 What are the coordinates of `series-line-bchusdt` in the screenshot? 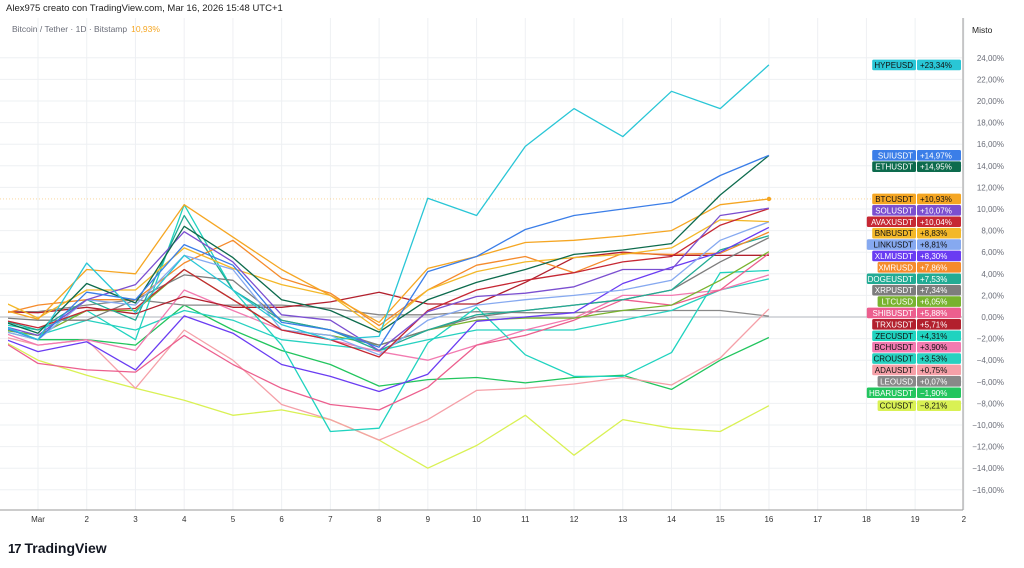 It's located at (385, 317).